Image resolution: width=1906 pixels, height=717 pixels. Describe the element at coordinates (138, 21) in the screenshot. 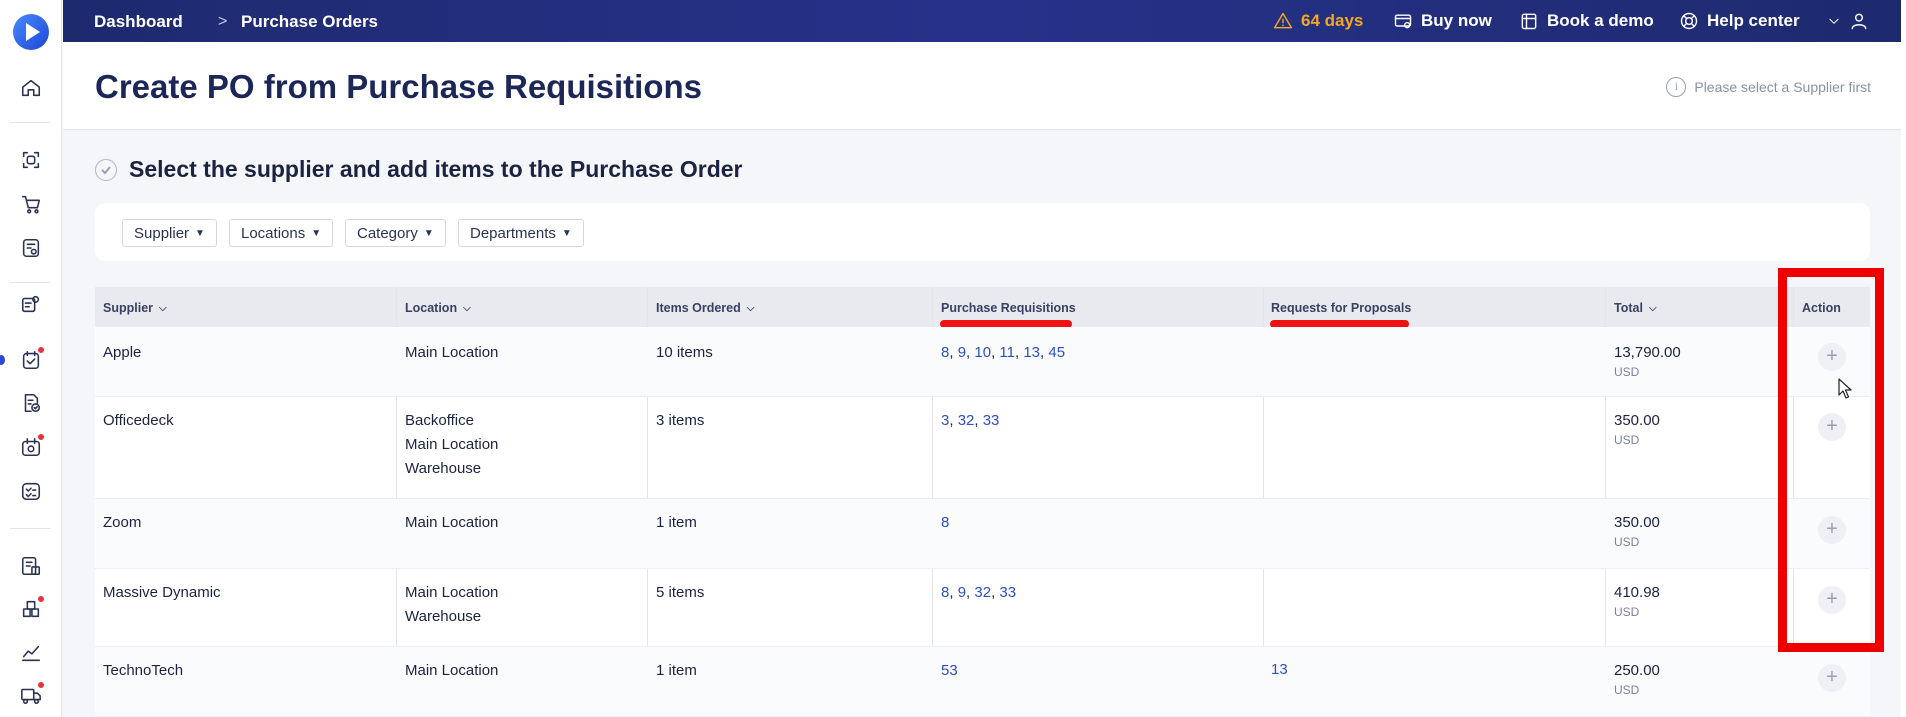

I see `breadcrumb-dashboard: Dashboard` at that location.